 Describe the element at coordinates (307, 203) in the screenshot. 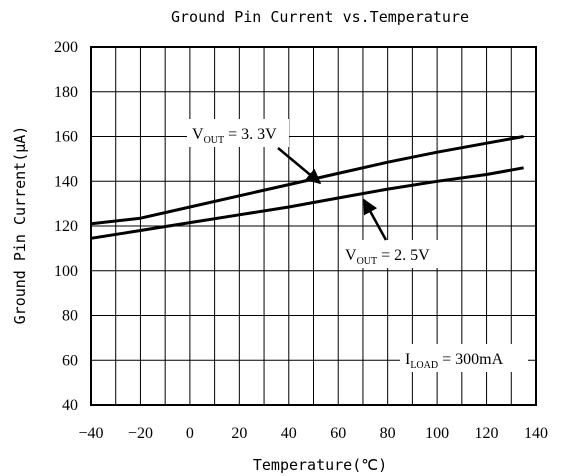

I see `series-line-vout-2-5v` at that location.